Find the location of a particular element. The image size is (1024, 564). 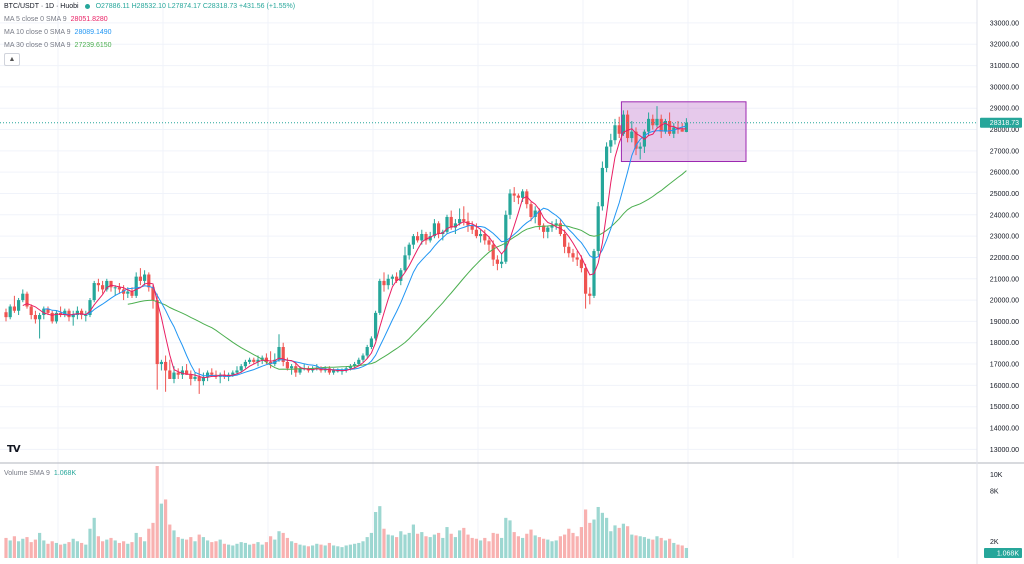

tradingview-logo: TV is located at coordinates (14, 449).